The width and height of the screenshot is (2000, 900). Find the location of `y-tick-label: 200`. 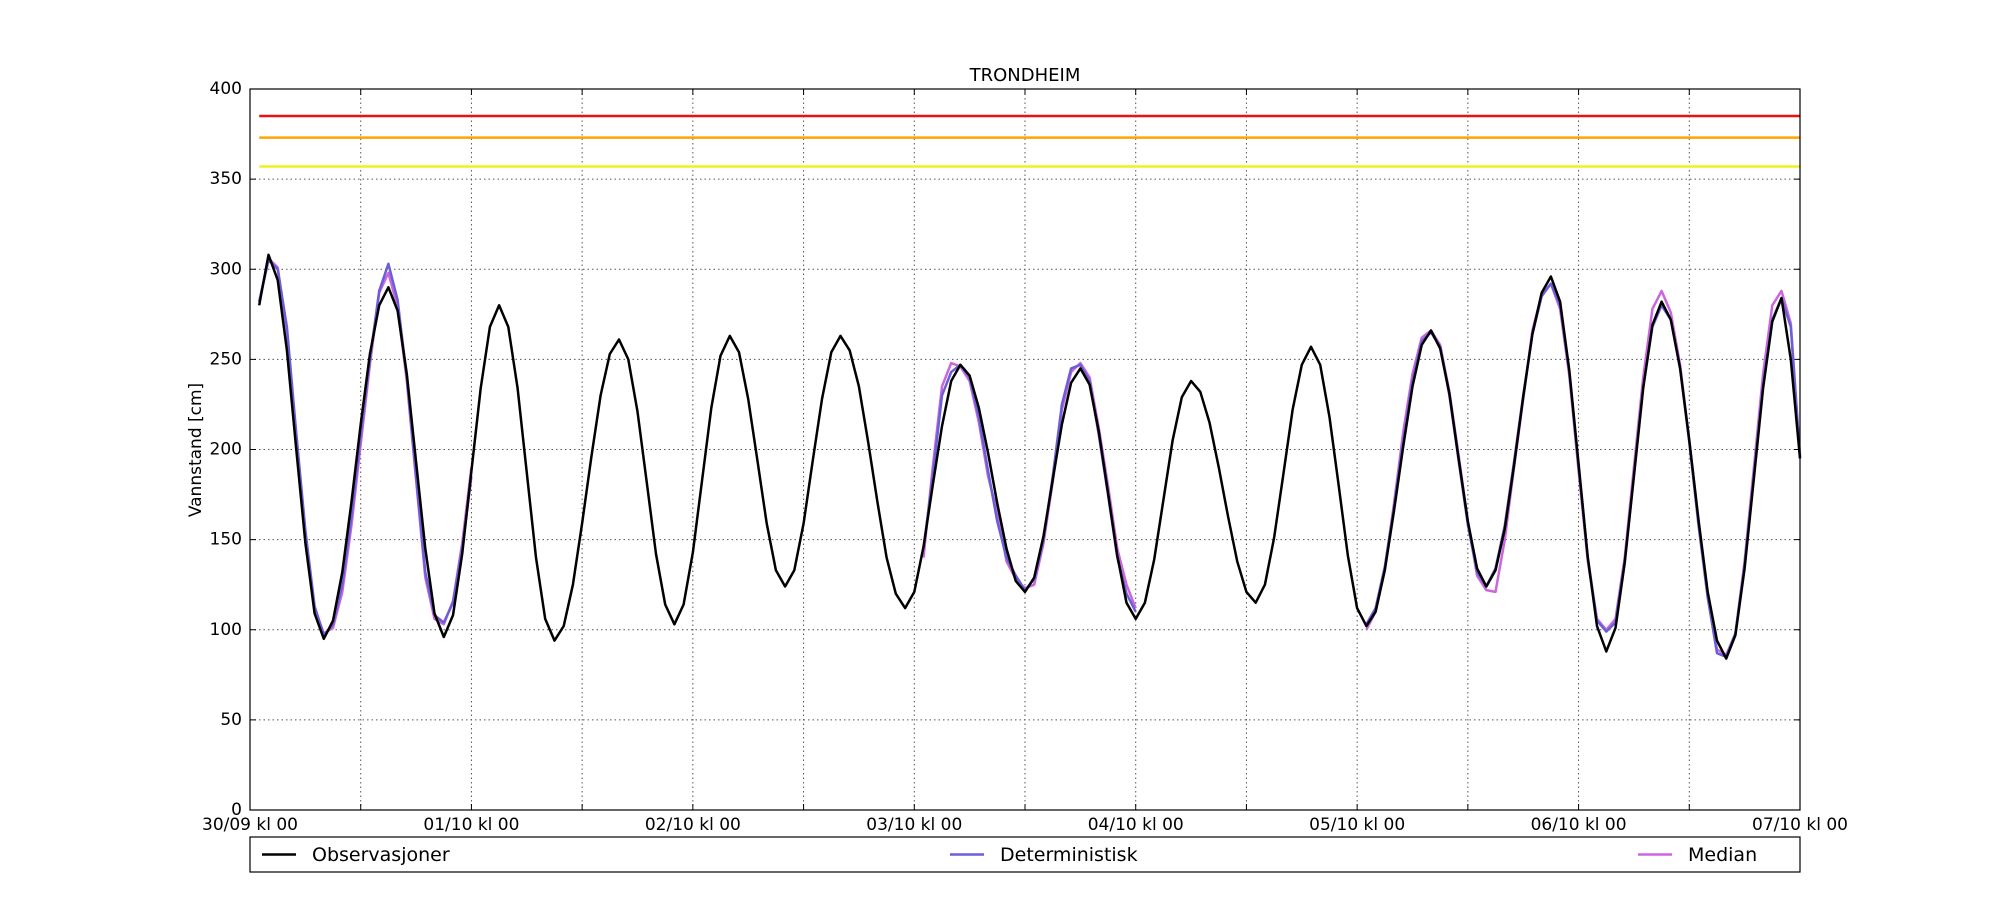

y-tick-label: 200 is located at coordinates (226, 450).